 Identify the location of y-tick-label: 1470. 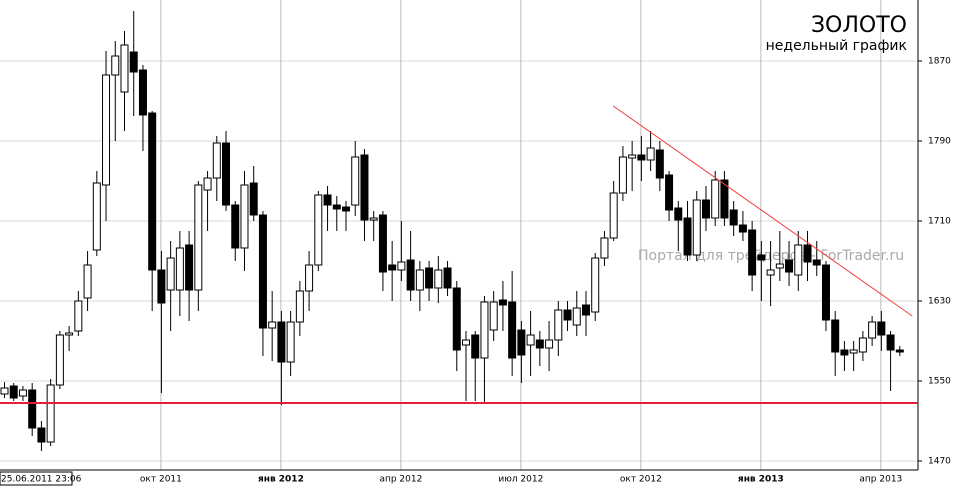
(939, 462).